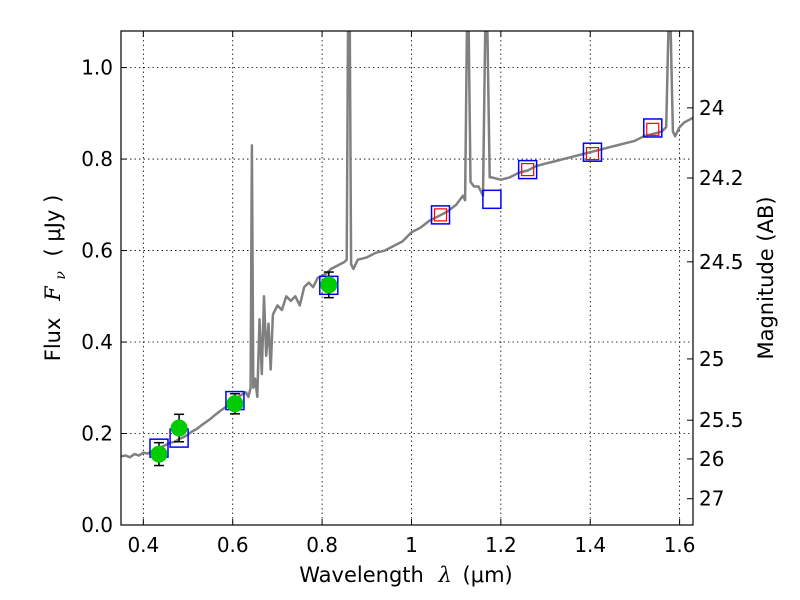  Describe the element at coordinates (411, 545) in the screenshot. I see `x-tick-label: 1` at that location.